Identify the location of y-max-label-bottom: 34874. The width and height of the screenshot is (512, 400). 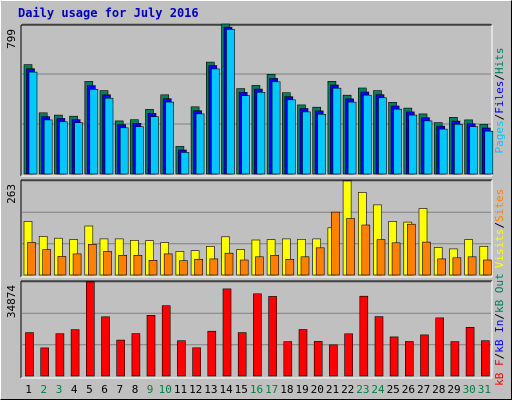
(11, 301).